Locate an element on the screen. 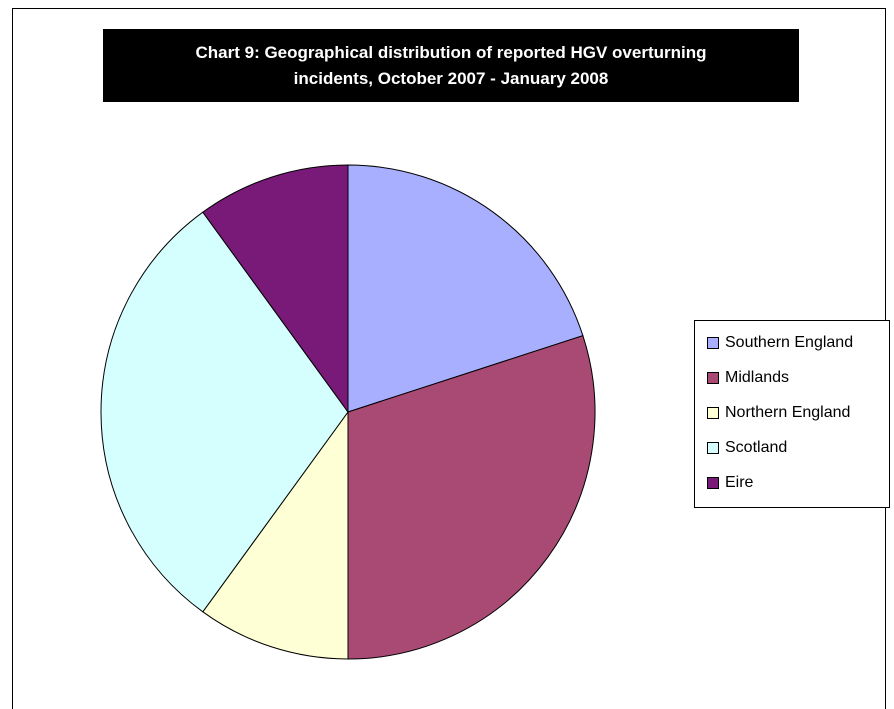 The height and width of the screenshot is (709, 894). legend-item-scotland: Scotland is located at coordinates (792, 447).